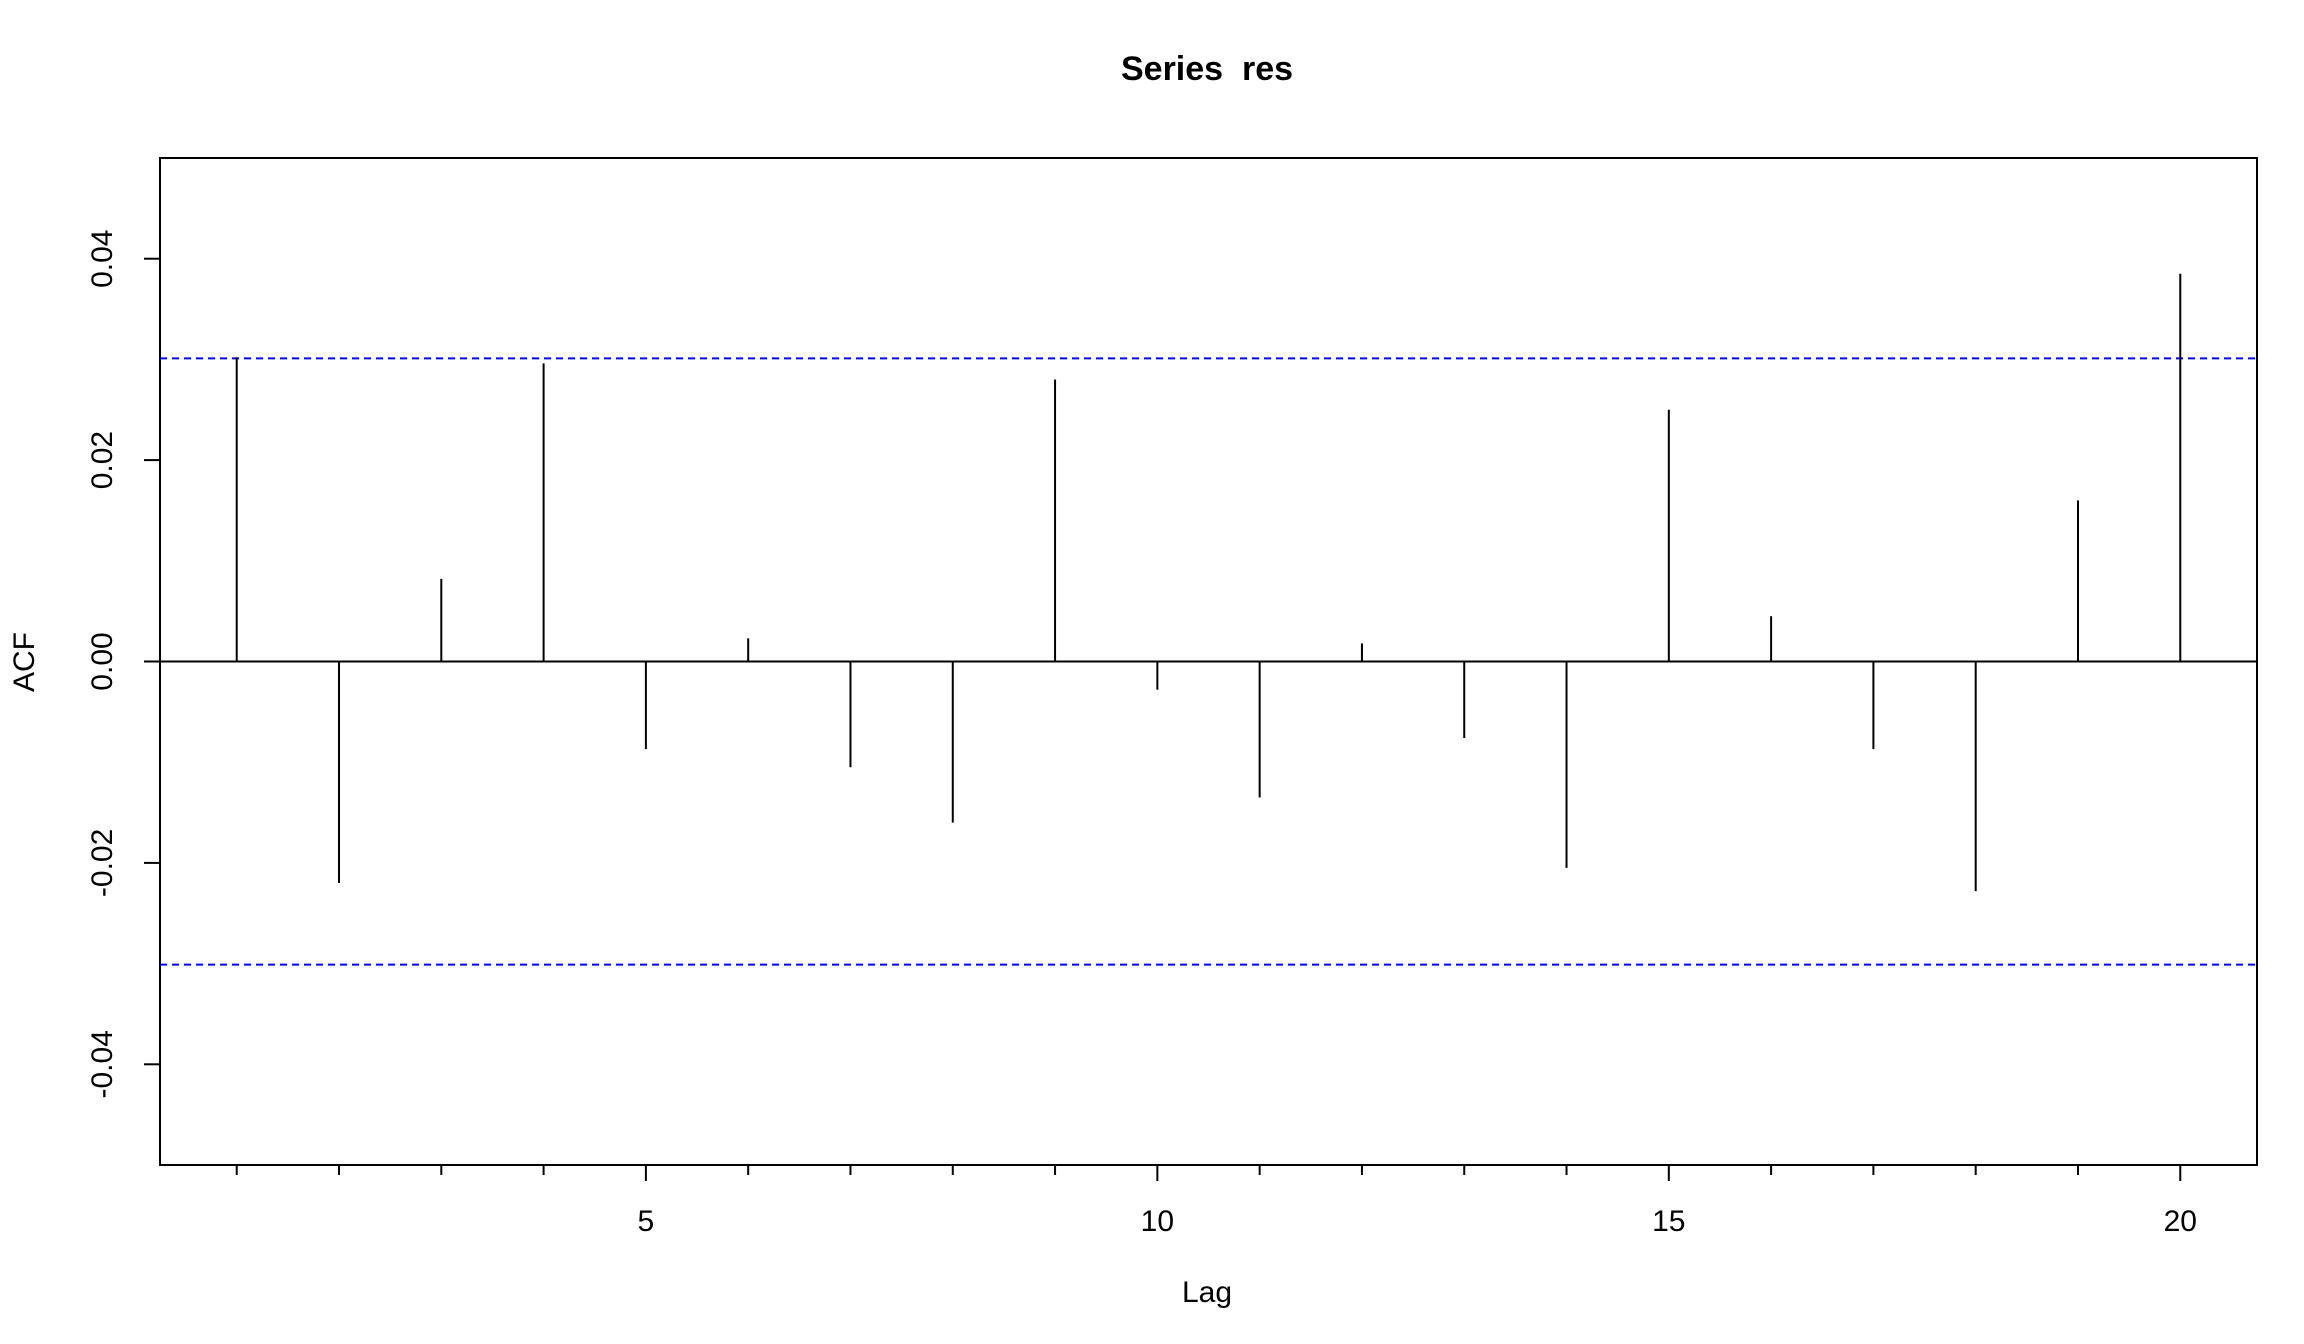  What do you see at coordinates (102, 1064) in the screenshot?
I see `y-tick-label: -0.04` at bounding box center [102, 1064].